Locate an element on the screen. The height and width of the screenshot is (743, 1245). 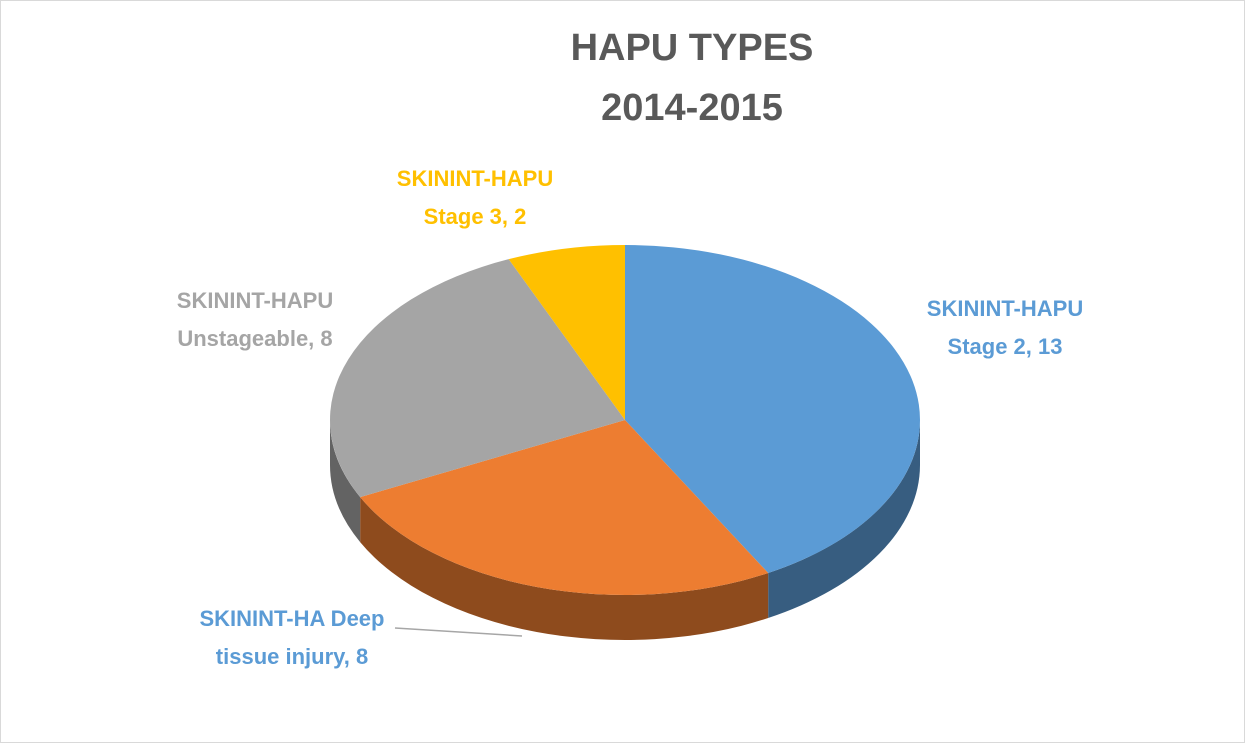
chart-title: 2014-2015 is located at coordinates (692, 108).